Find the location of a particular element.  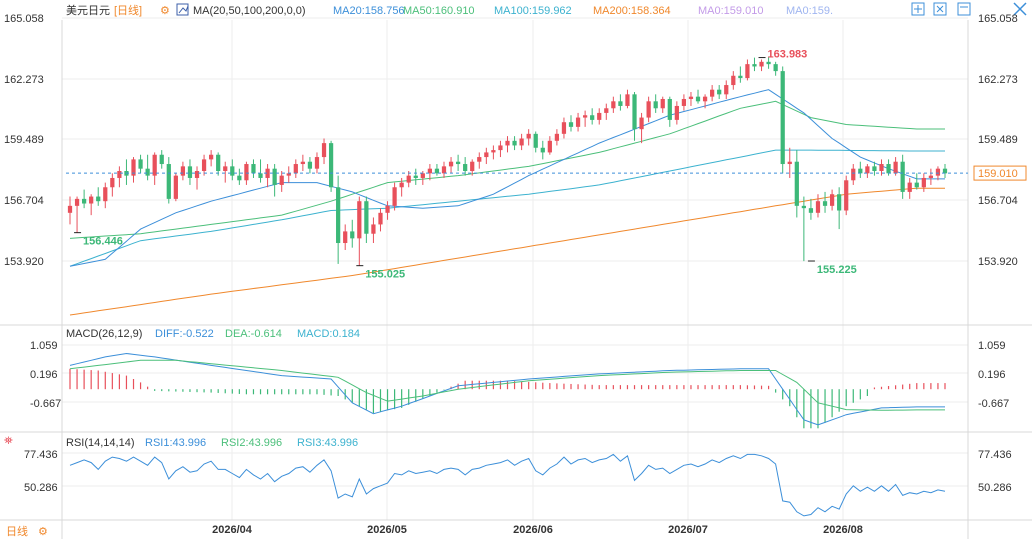

price-tick-left: 156.704 is located at coordinates (24, 201).